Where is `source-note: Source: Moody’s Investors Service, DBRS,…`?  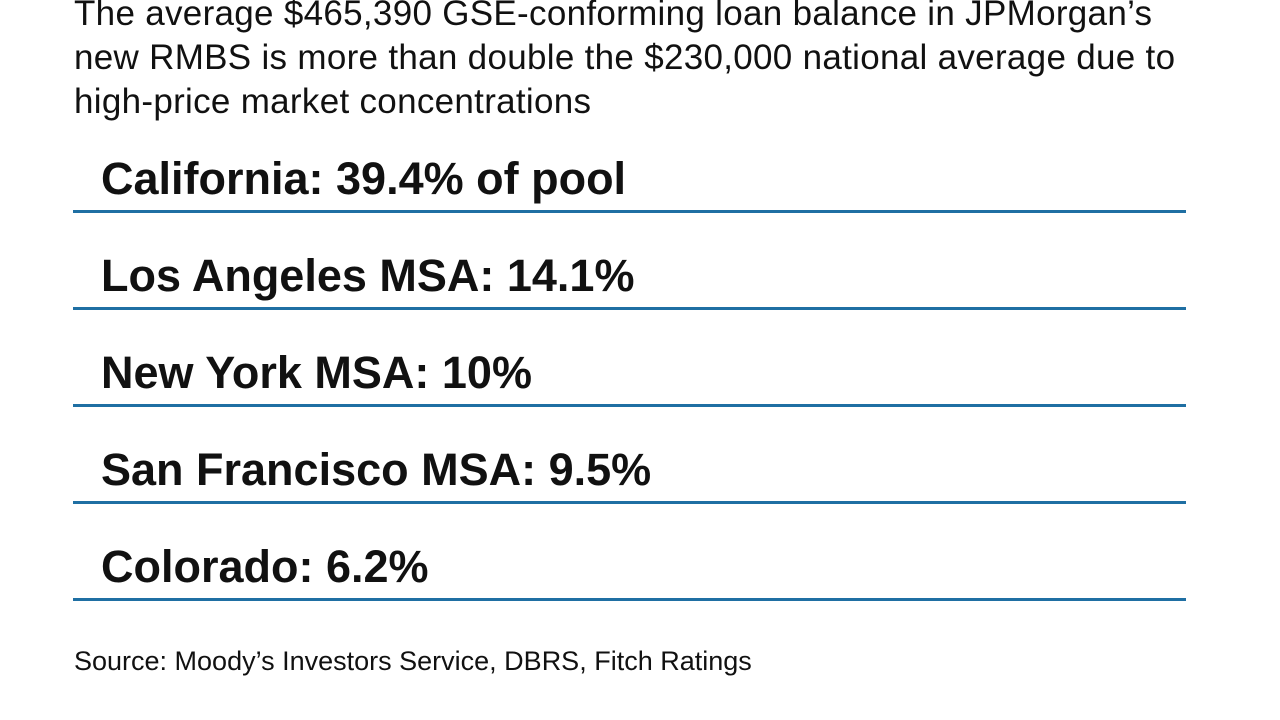
source-note: Source: Moody’s Investors Service, DBRS,… is located at coordinates (413, 661).